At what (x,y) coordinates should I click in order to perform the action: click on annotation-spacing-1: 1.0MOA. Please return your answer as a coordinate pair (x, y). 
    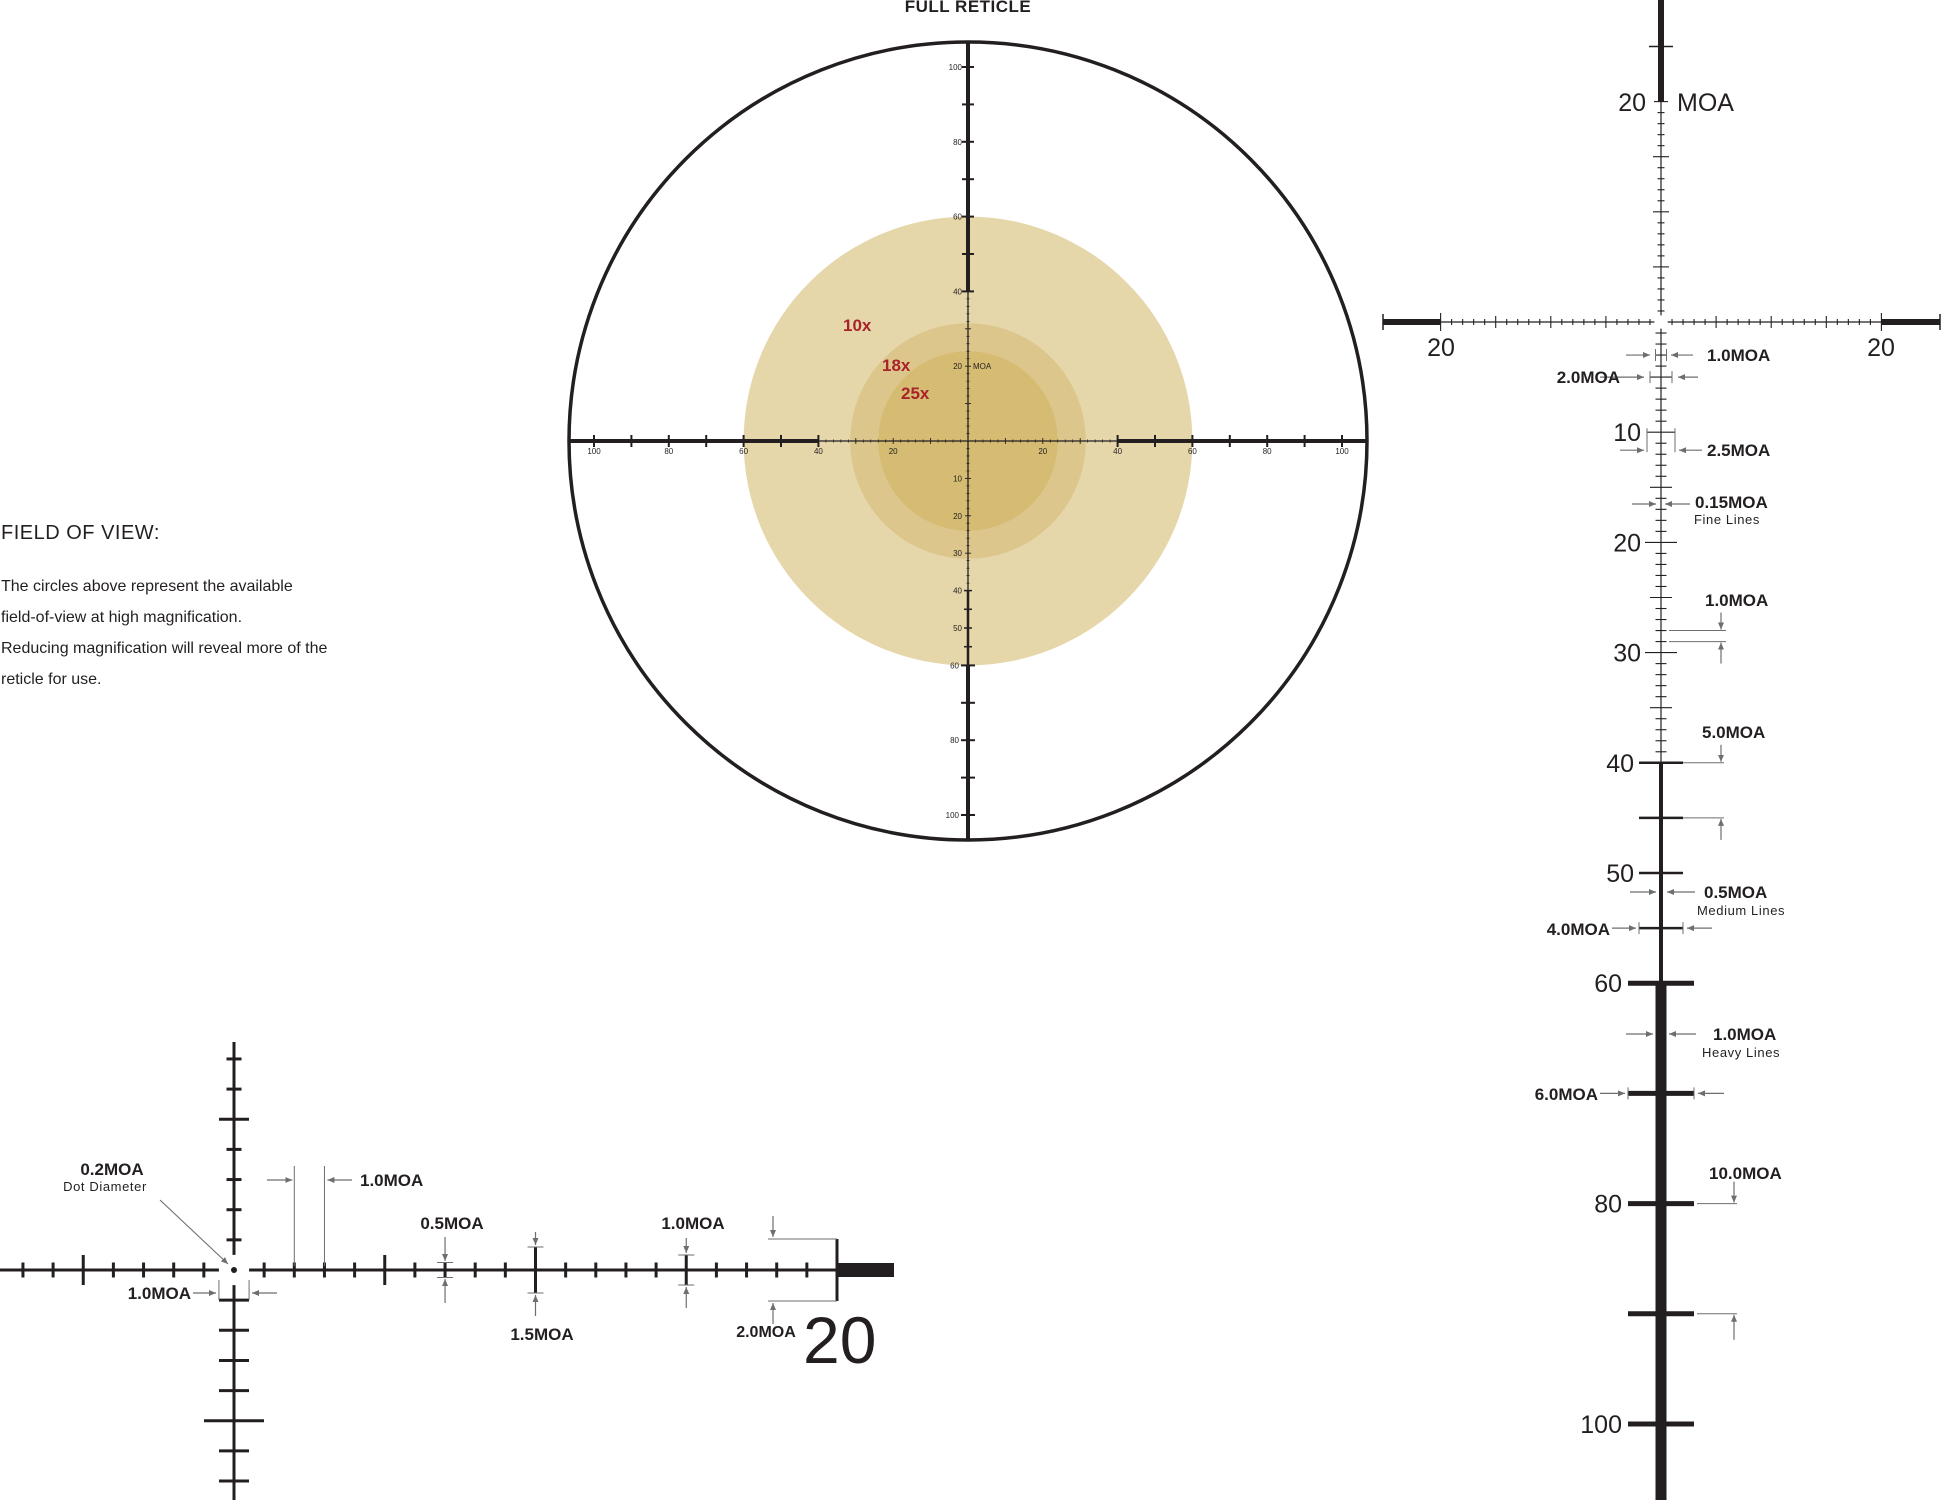
    Looking at the image, I should click on (1736, 600).